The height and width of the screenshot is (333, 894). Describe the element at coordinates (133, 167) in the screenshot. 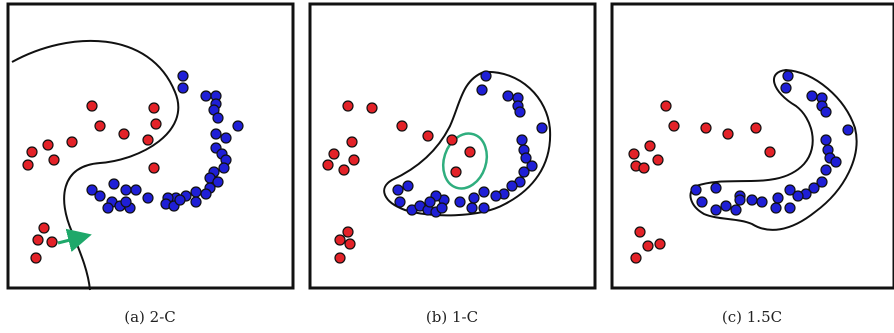

I see `panel-a-points` at that location.